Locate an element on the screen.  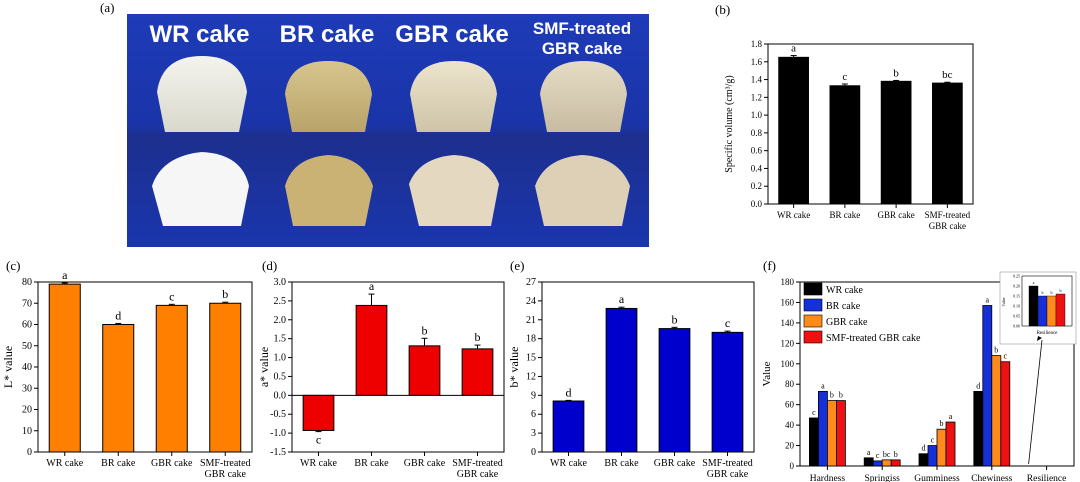
y-tick-label: 1.8 is located at coordinates (757, 44).